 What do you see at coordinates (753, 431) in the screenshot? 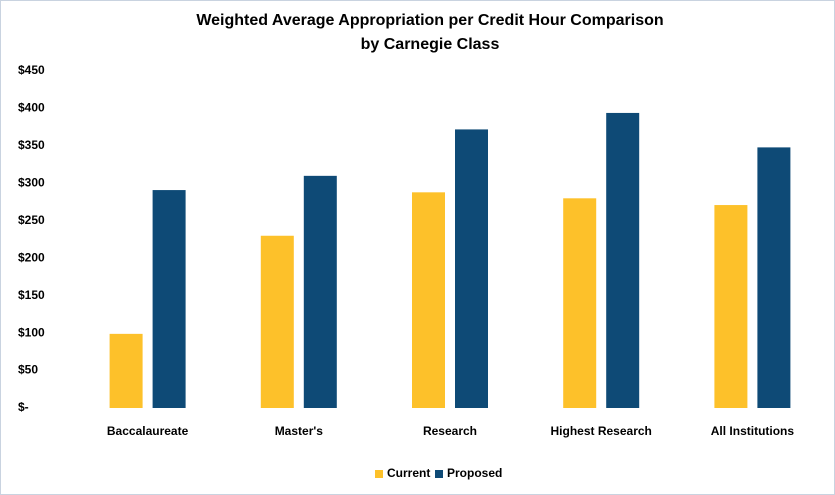
I see `x-tick-label: All Institutions` at bounding box center [753, 431].